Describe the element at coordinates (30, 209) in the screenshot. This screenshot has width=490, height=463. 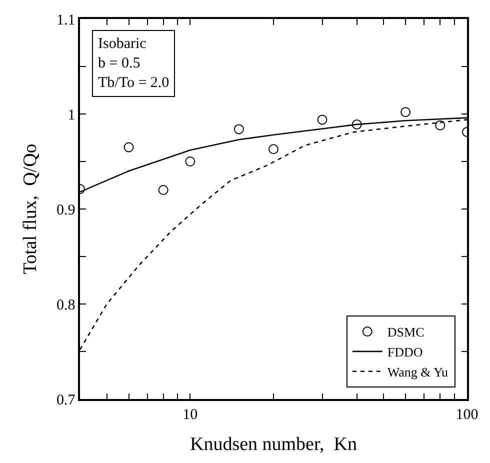
I see `y-axis-title: Total flux, Q/Qo` at that location.